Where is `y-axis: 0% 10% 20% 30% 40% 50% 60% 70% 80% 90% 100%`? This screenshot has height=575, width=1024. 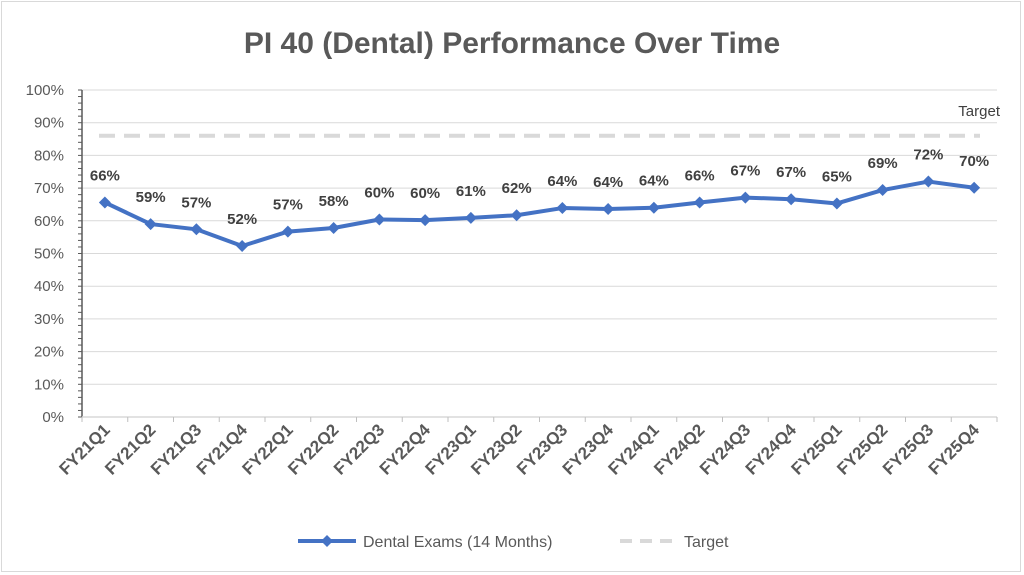 y-axis: 0% 10% 20% 30% 40% 50% 60% 70% 80% 90% 100% is located at coordinates (54, 254).